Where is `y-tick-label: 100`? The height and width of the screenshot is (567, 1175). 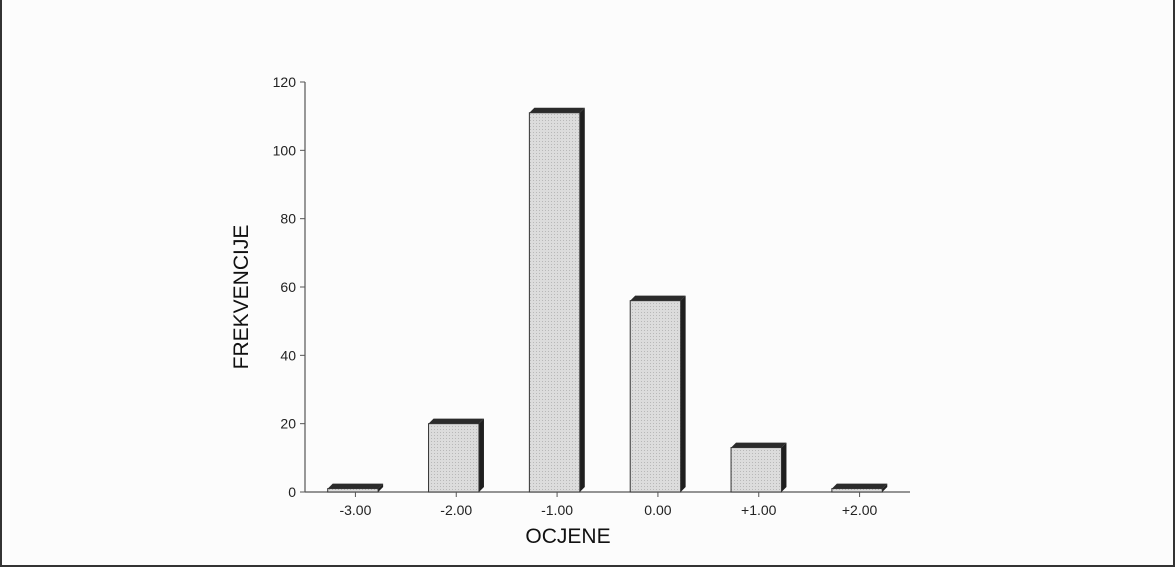 y-tick-label: 100 is located at coordinates (285, 150).